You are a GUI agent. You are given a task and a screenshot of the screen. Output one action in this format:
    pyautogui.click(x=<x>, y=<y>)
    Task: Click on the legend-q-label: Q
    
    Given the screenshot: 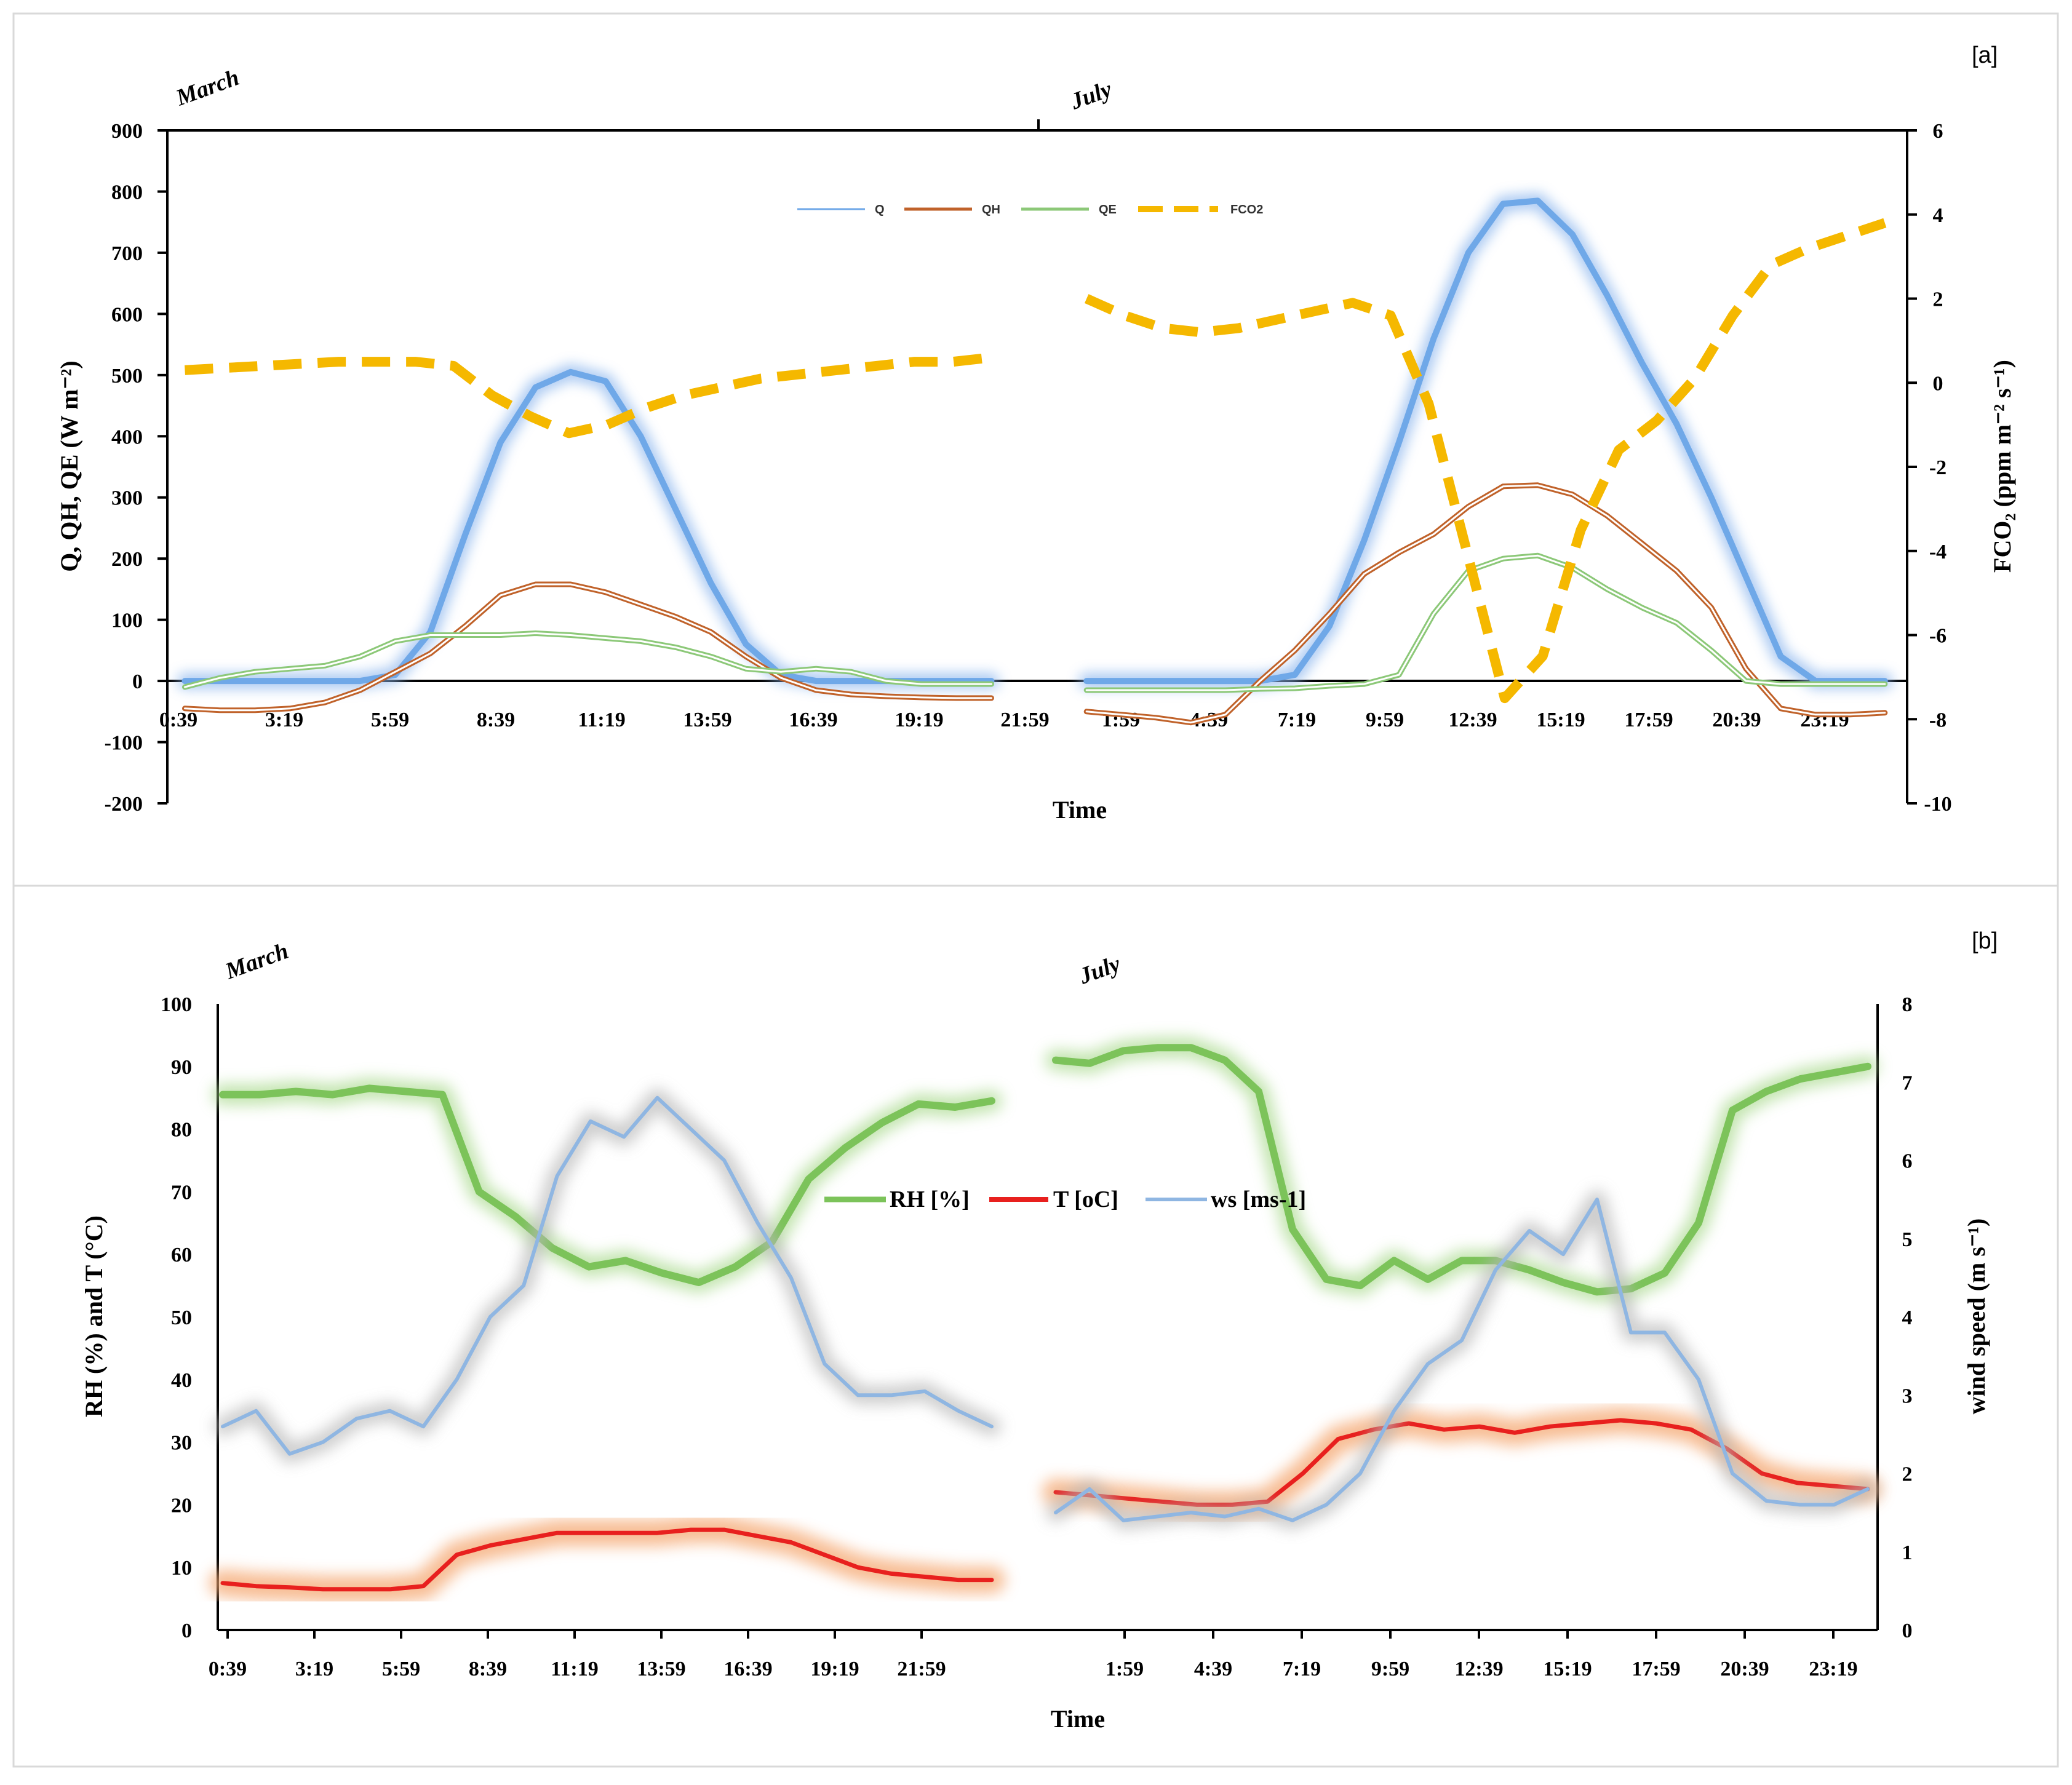 What is the action you would take?
    pyautogui.click(x=880, y=210)
    